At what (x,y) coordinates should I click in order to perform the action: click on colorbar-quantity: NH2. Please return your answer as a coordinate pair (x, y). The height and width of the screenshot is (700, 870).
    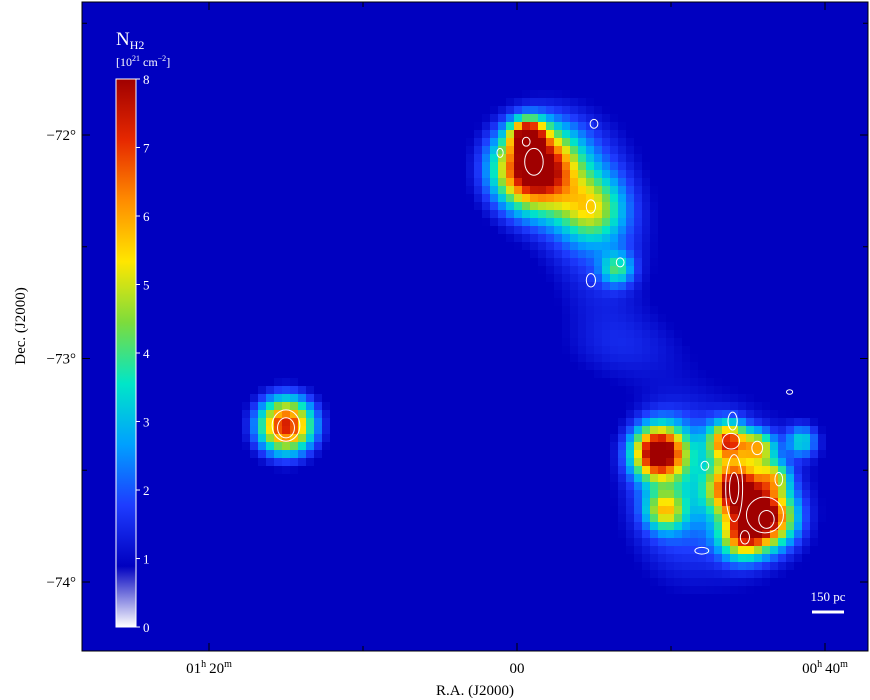
    Looking at the image, I should click on (130, 40).